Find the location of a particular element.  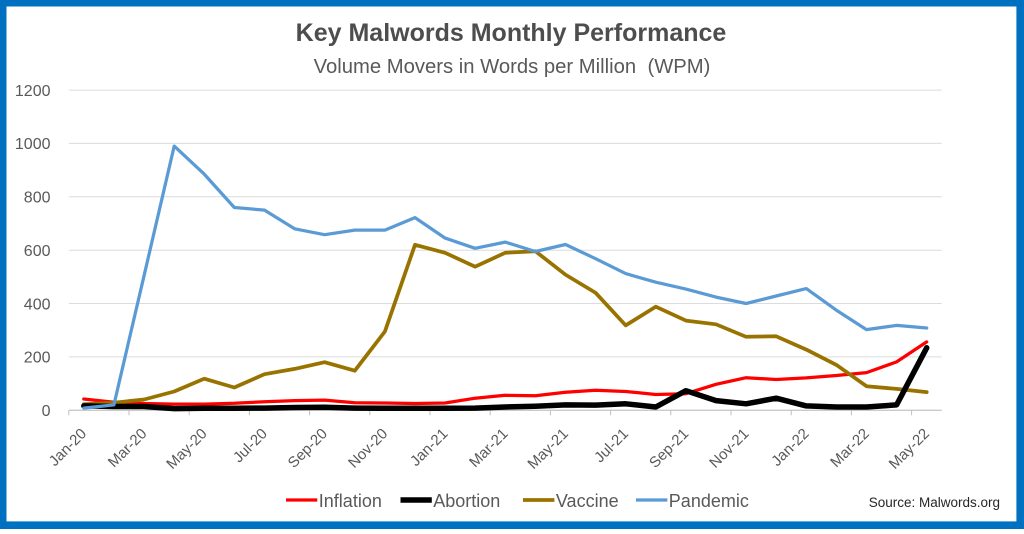

svg-text: 400 is located at coordinates (37, 304).